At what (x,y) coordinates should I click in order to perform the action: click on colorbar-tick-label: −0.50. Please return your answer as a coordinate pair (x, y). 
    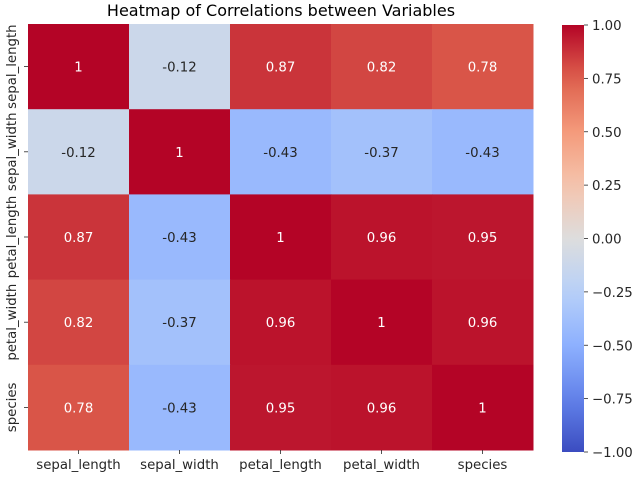
    Looking at the image, I should click on (612, 346).